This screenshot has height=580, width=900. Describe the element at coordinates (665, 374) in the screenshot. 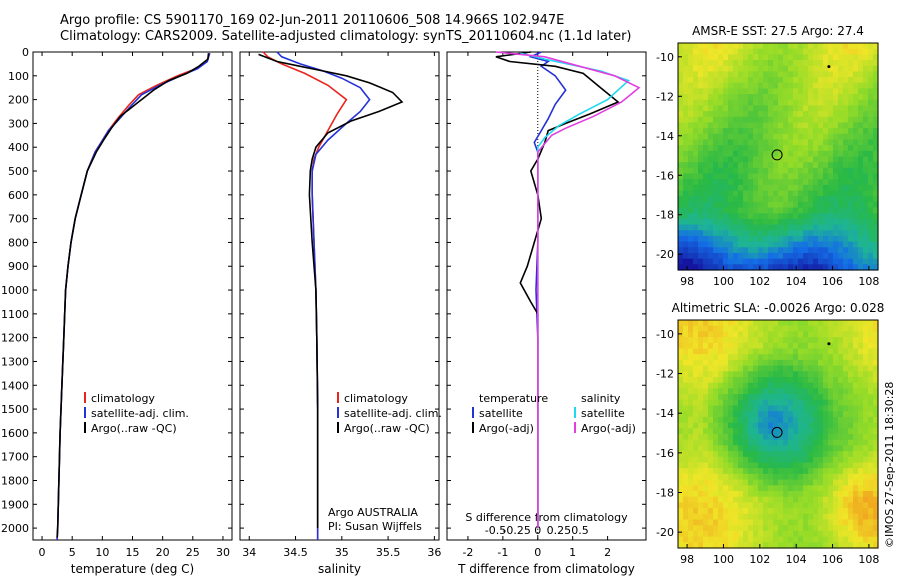

I see `y-tick-label: -12` at that location.